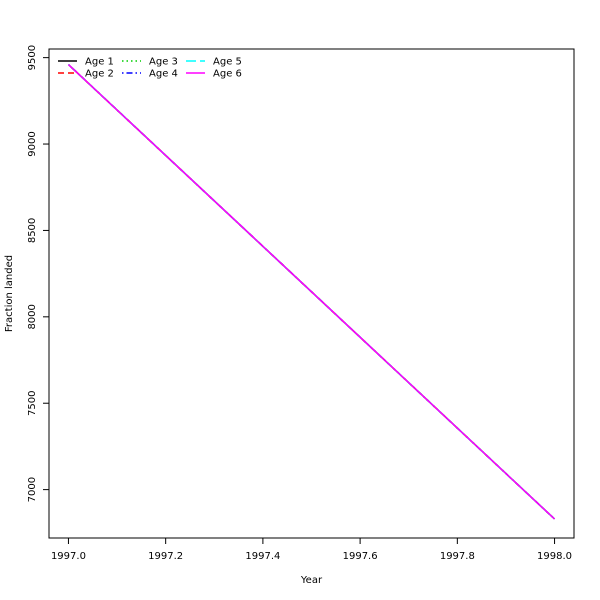  What do you see at coordinates (163, 74) in the screenshot?
I see `legend-label: Age 4` at bounding box center [163, 74].